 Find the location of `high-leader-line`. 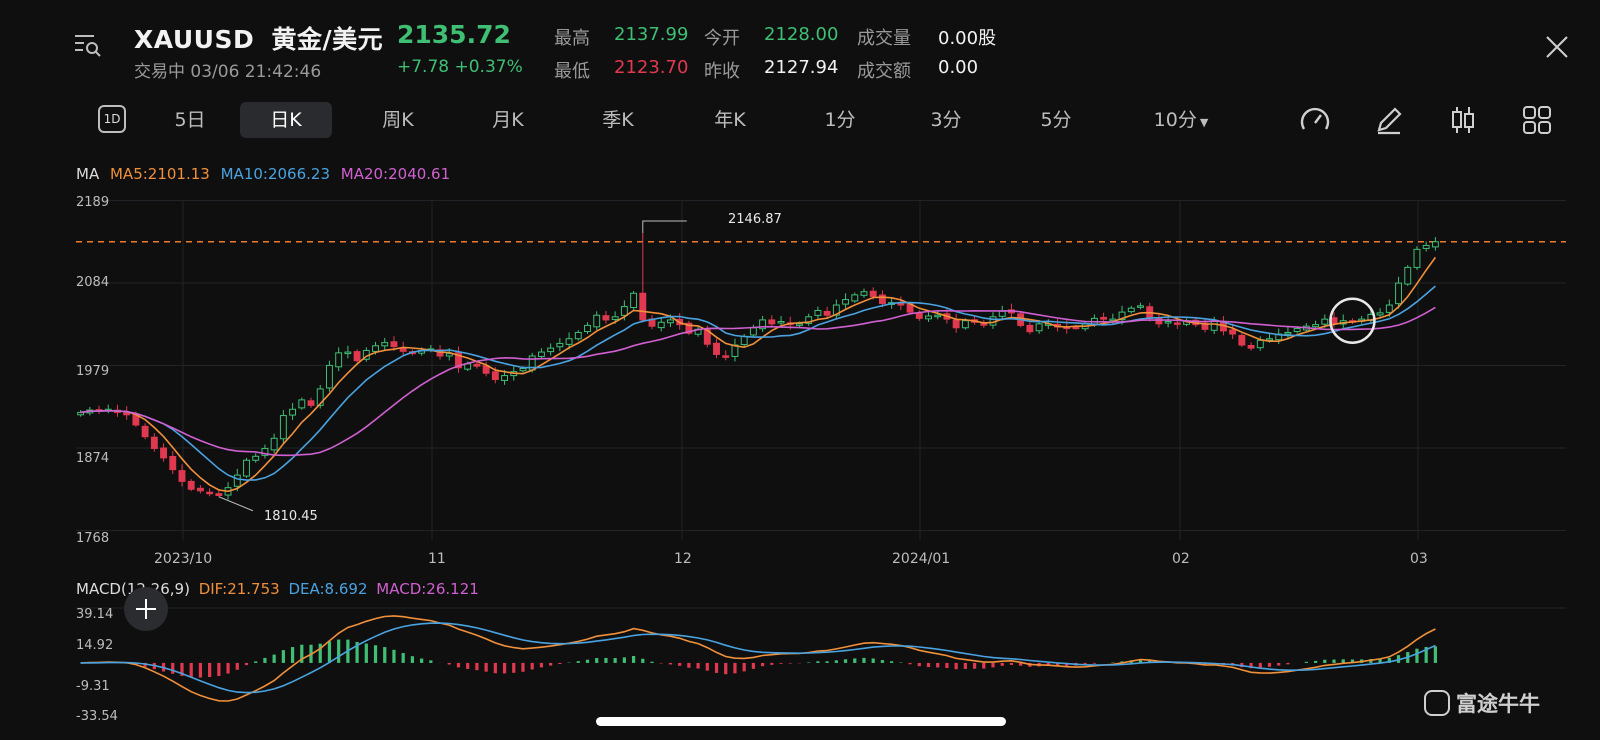

high-leader-line is located at coordinates (664, 227).